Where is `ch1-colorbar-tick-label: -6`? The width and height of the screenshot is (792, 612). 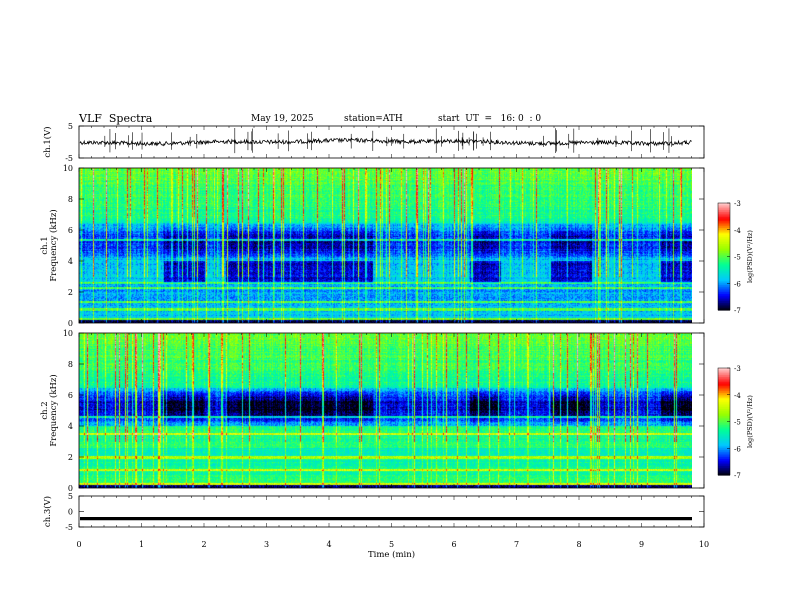
ch1-colorbar-tick-label: -6 is located at coordinates (737, 284).